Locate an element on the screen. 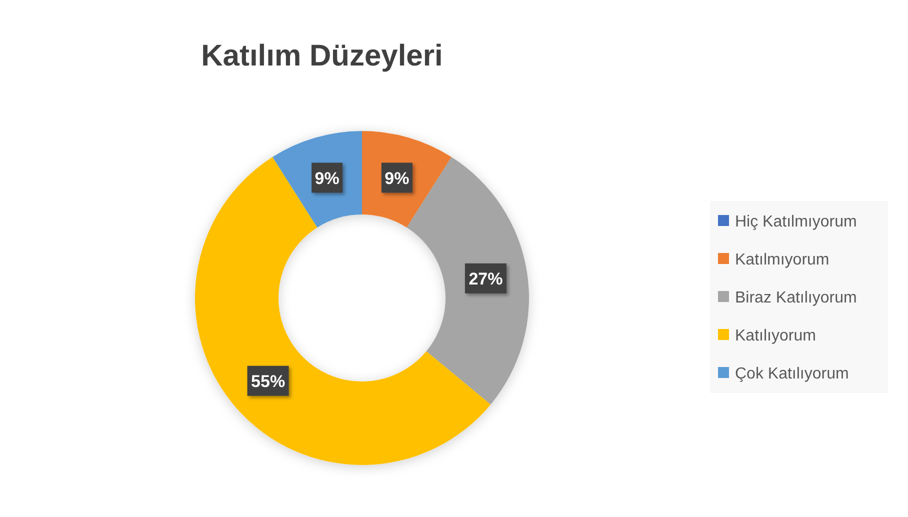 This screenshot has height=517, width=908. data-label: 27% is located at coordinates (485, 279).